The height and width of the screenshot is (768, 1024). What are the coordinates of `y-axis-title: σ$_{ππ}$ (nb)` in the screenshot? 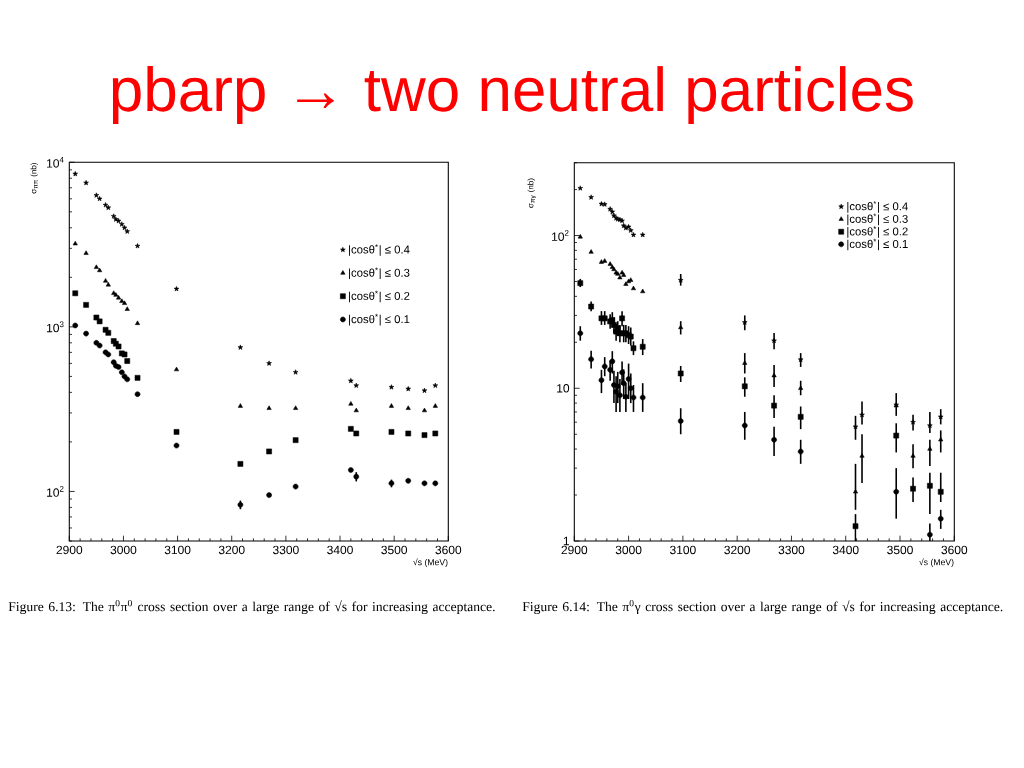 It's located at (34, 178).